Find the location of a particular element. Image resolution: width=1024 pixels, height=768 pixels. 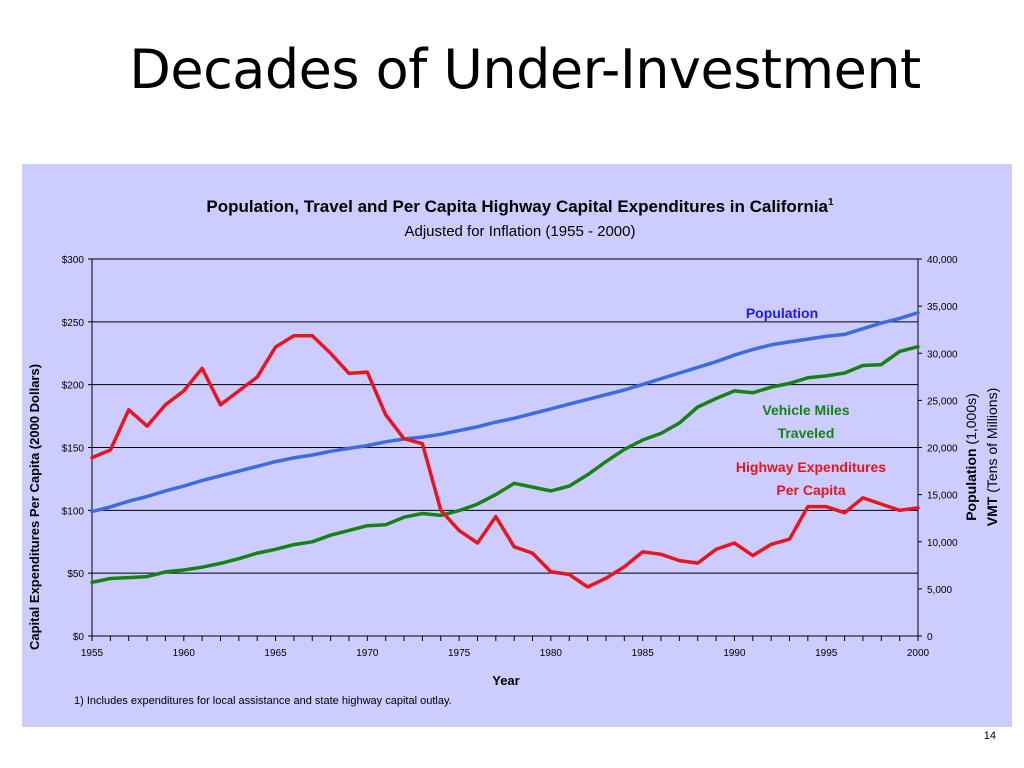

x-axis: 1955 1960 1965 1970 1975 1980 1985 1990 1995 2000 is located at coordinates (505, 647).